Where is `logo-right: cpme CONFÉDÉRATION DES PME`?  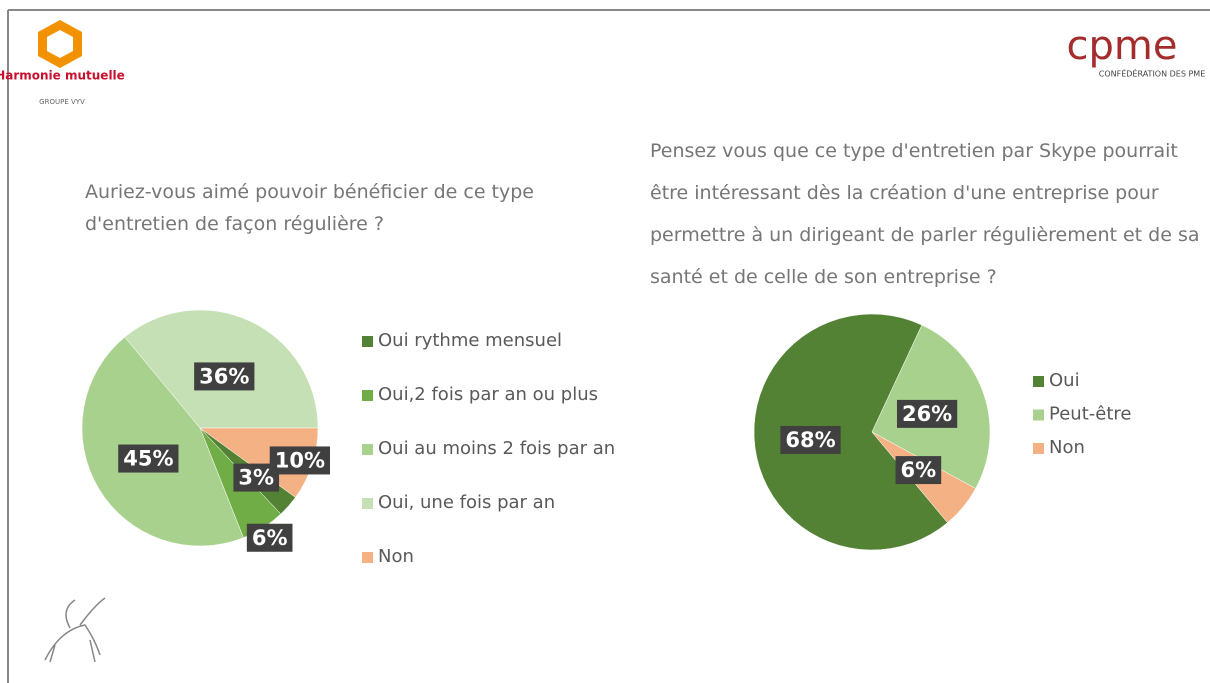 logo-right: cpme CONFÉDÉRATION DES PME is located at coordinates (1136, 51).